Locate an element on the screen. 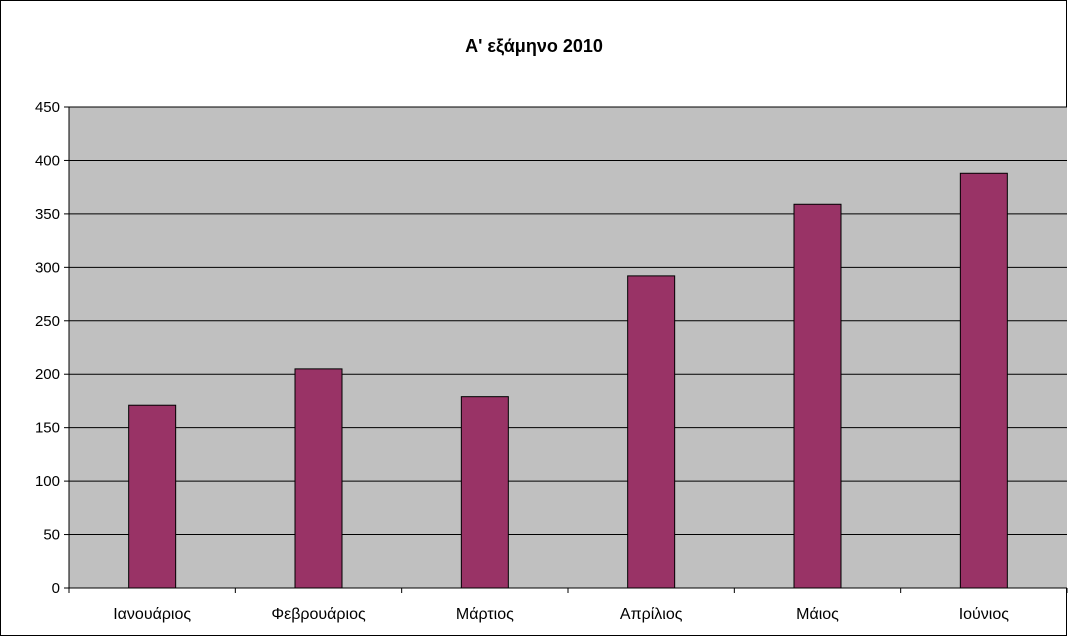  y-tick-label: 400 is located at coordinates (47, 160).